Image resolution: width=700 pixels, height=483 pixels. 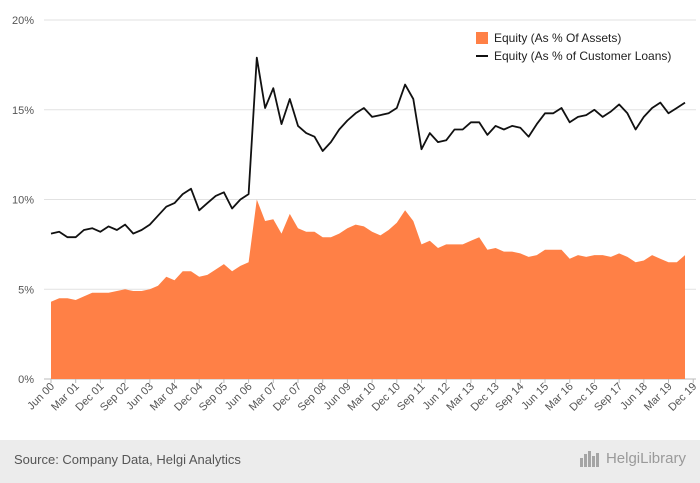 What do you see at coordinates (23, 201) in the screenshot?
I see `y-tick-label: 10%` at bounding box center [23, 201].